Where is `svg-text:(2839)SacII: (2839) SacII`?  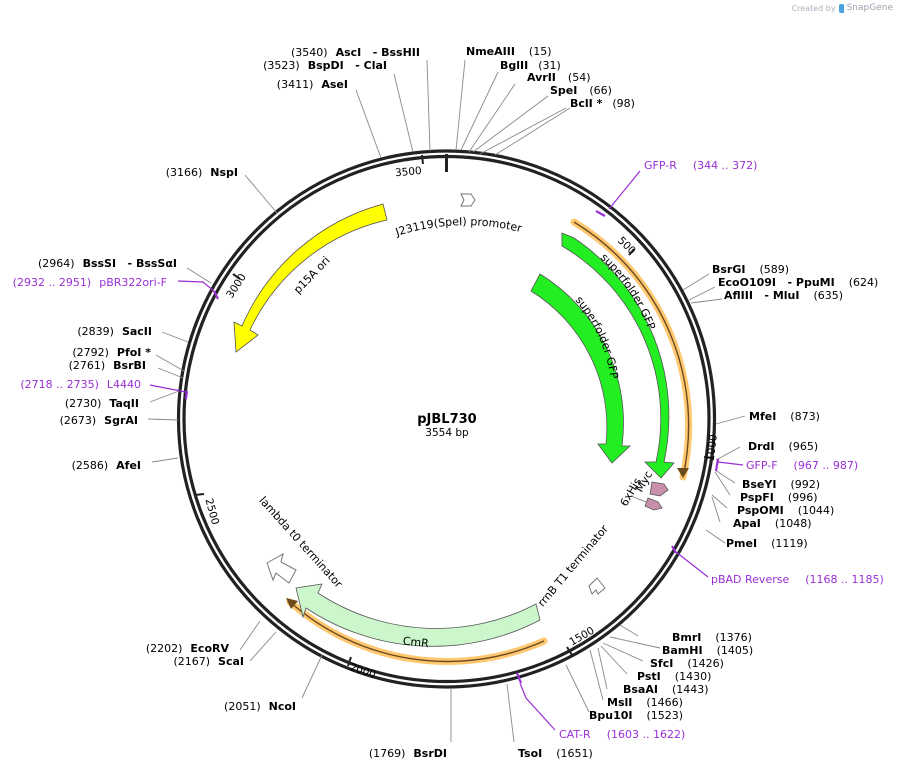 svg-text:(2839)SacII: (2839) SacII is located at coordinates (114, 331).